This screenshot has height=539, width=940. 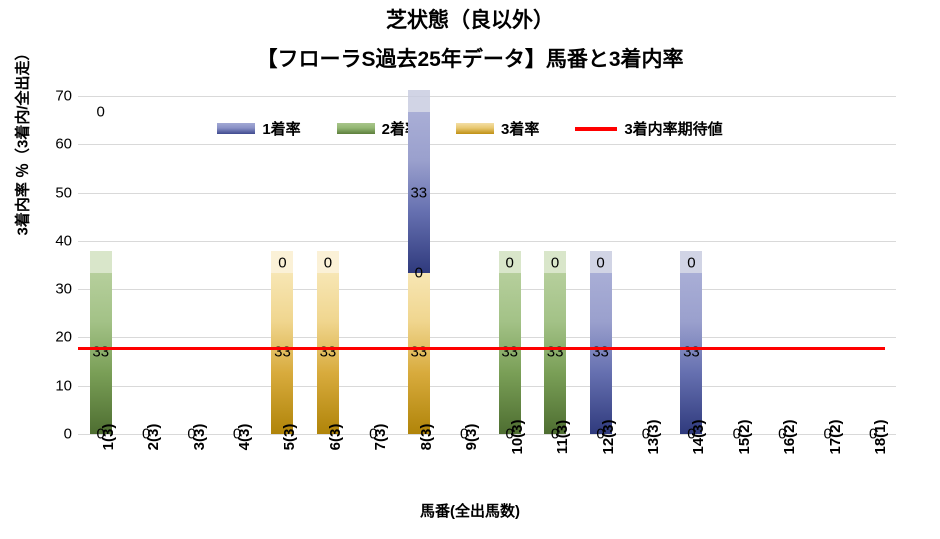 What do you see at coordinates (517, 437) in the screenshot?
I see `x-tick-label: 10(3)` at bounding box center [517, 437].